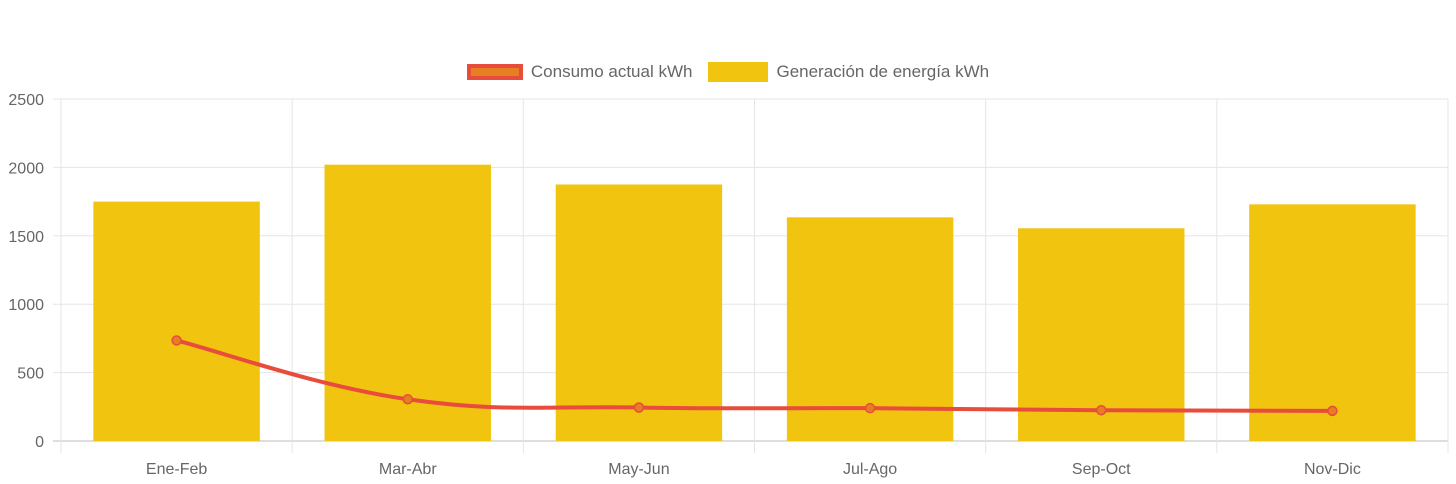 Image resolution: width=1456 pixels, height=484 pixels. Describe the element at coordinates (1101, 469) in the screenshot. I see `x-tick-label: Sep-Oct` at that location.